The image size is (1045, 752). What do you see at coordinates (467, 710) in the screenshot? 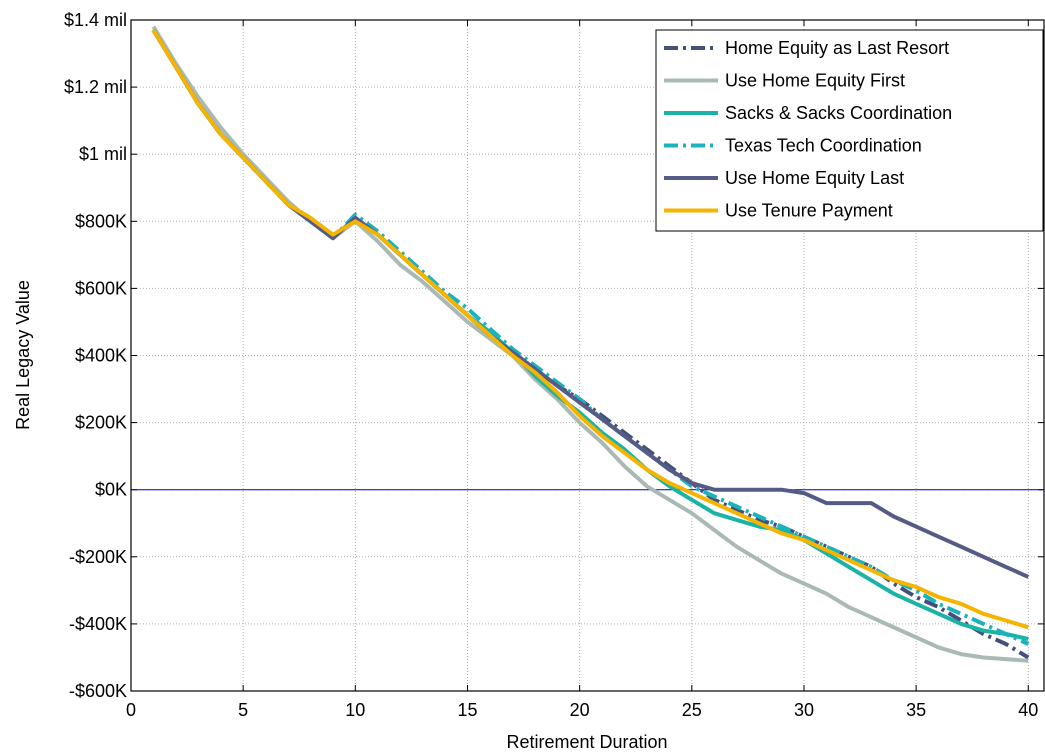
I see `x-tick-label: 15` at bounding box center [467, 710].